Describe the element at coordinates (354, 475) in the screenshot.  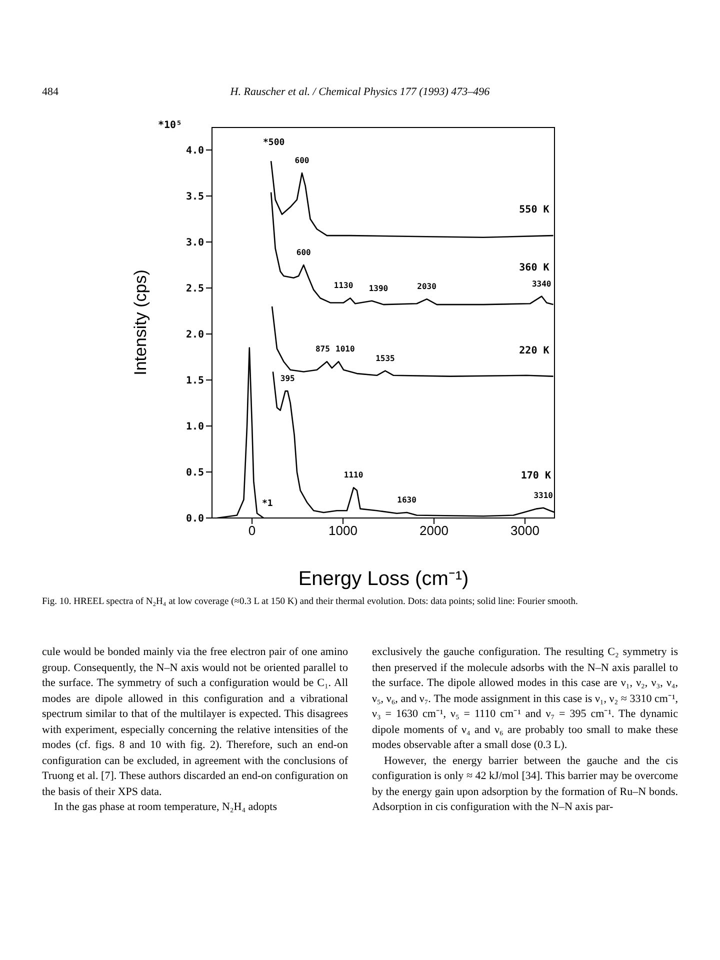
I see `annotation: 1110` at that location.